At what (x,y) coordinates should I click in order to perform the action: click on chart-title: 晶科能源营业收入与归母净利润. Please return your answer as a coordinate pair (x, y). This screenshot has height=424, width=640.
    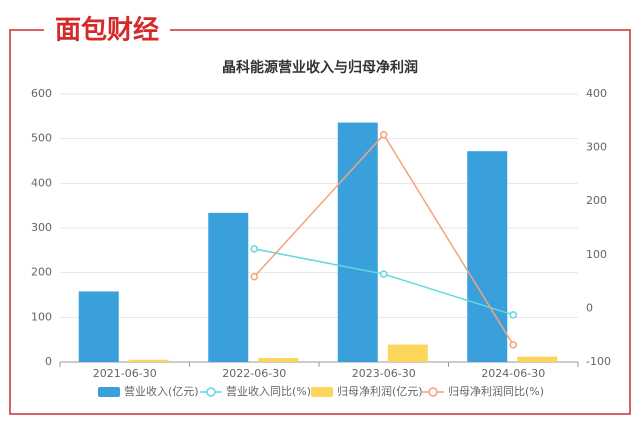
    Looking at the image, I should click on (320, 67).